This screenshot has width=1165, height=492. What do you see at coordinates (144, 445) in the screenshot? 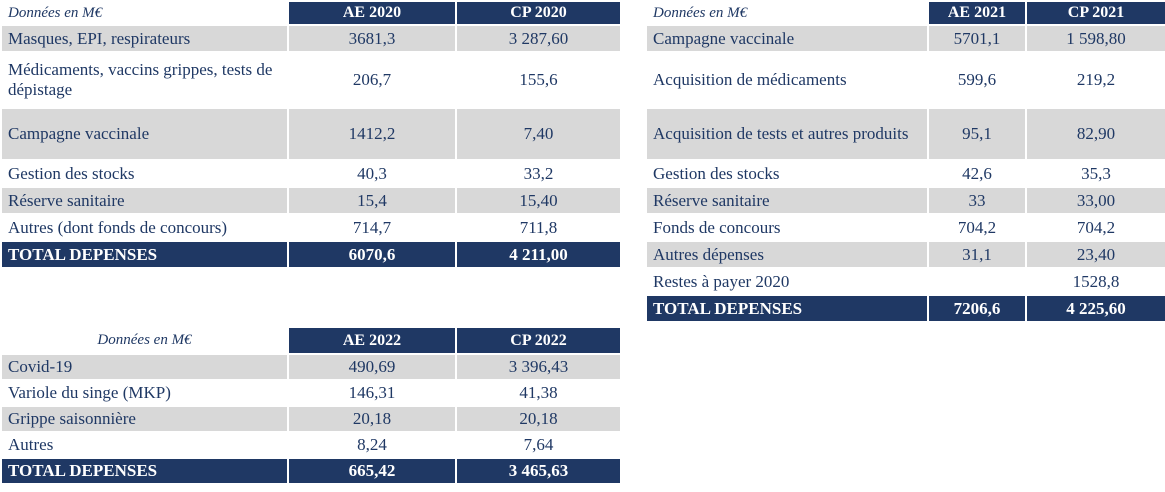
I see `row-label: Autres` at bounding box center [144, 445].